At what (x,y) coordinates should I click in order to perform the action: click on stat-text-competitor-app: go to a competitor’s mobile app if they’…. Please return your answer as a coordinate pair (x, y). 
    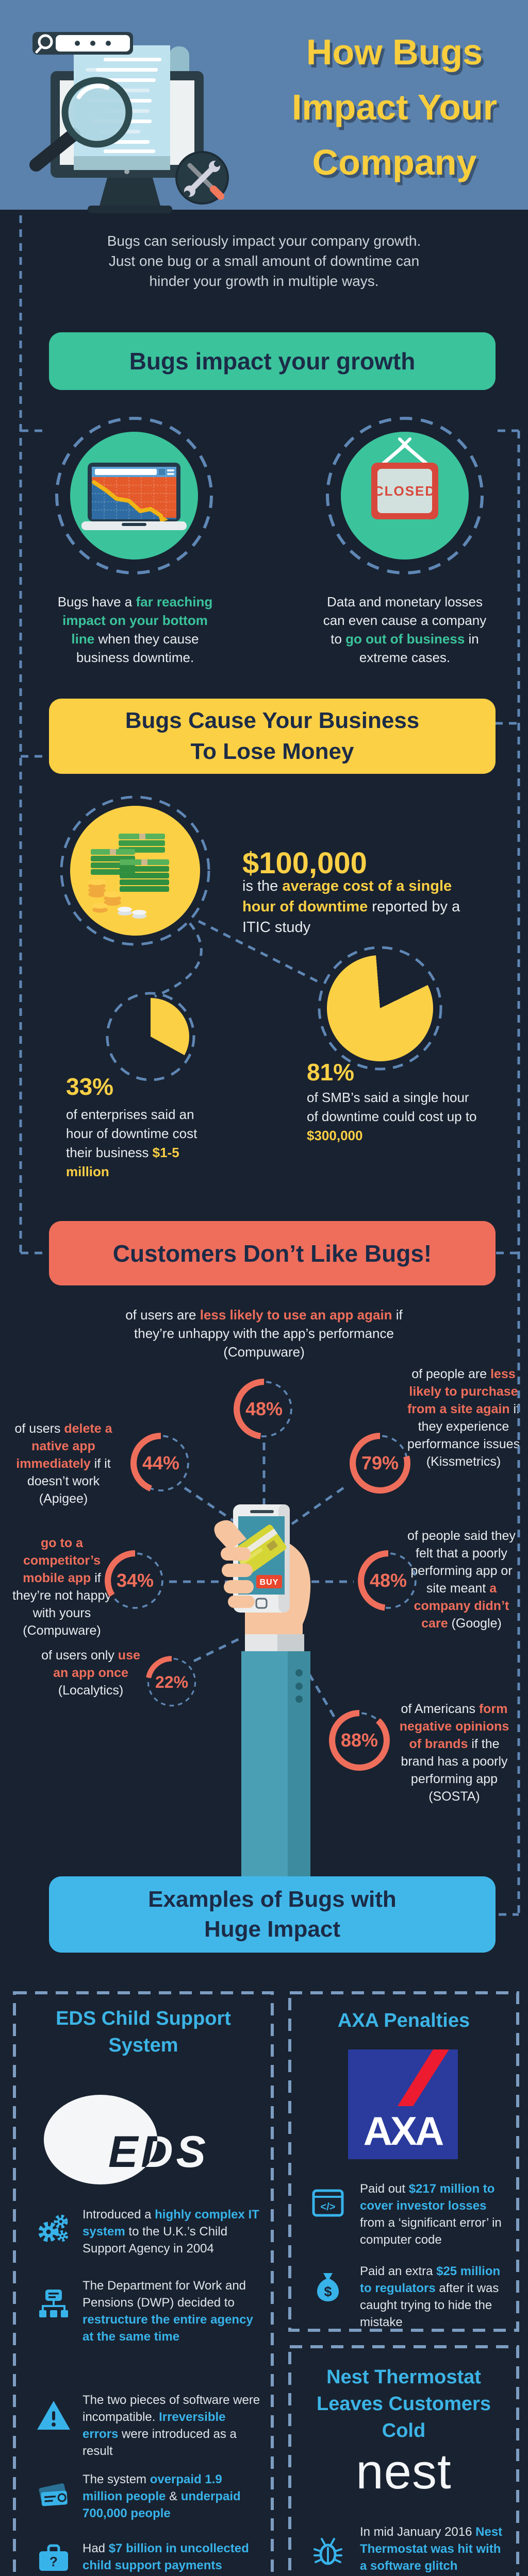
    Looking at the image, I should click on (62, 1587).